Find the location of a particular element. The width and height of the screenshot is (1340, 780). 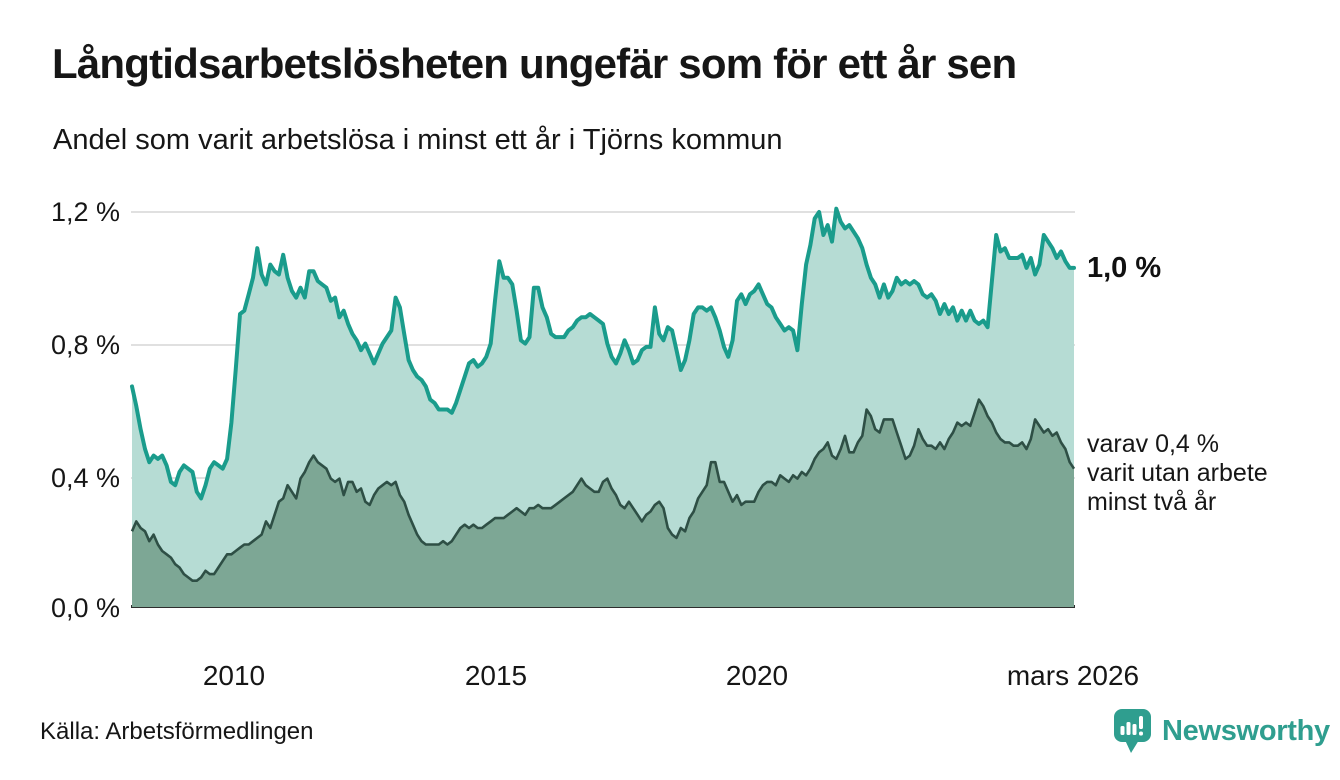

y-axis-label-0-4: 0,4 % is located at coordinates (85, 478).